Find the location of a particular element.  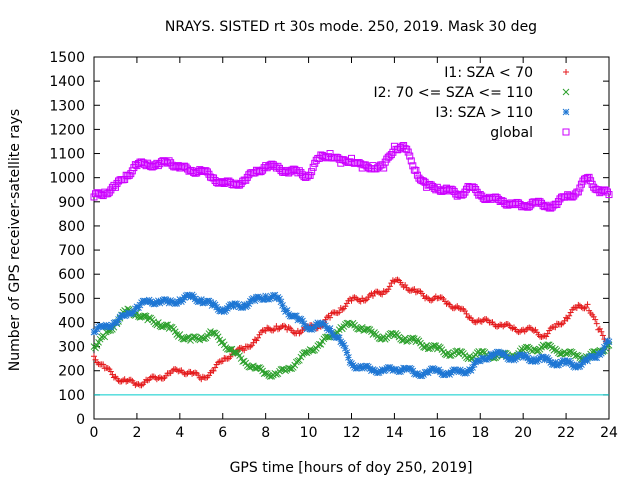

y-tick-label: 1100 is located at coordinates (67, 155).